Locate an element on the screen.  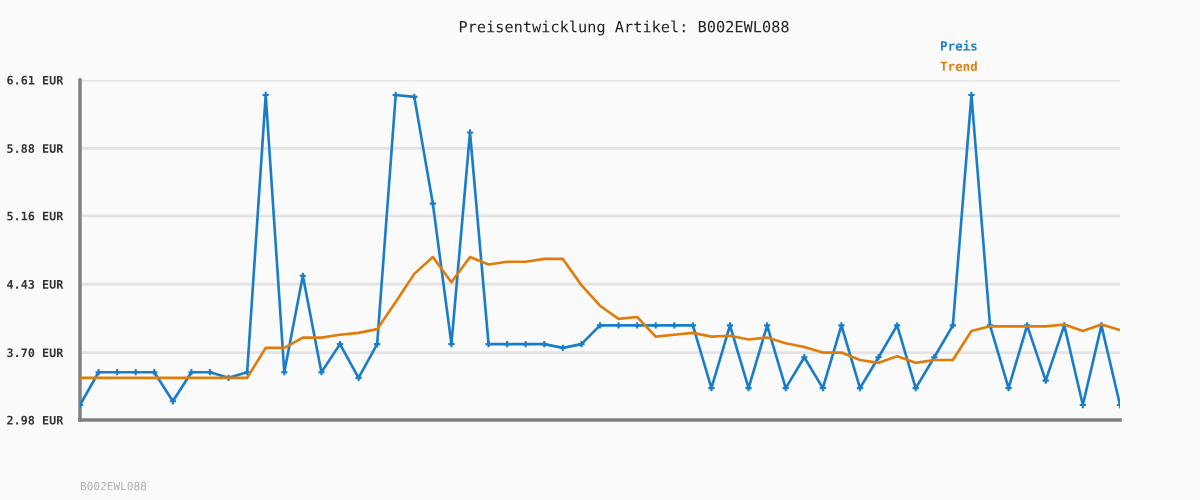
y-tick-label: 5.88 EUR is located at coordinates (35, 149).